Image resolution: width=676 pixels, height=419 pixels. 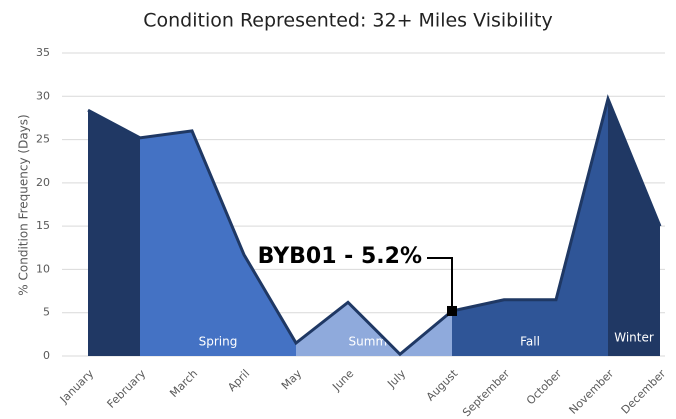 I want to click on y-tick-label: 10, so click(x=43, y=268).